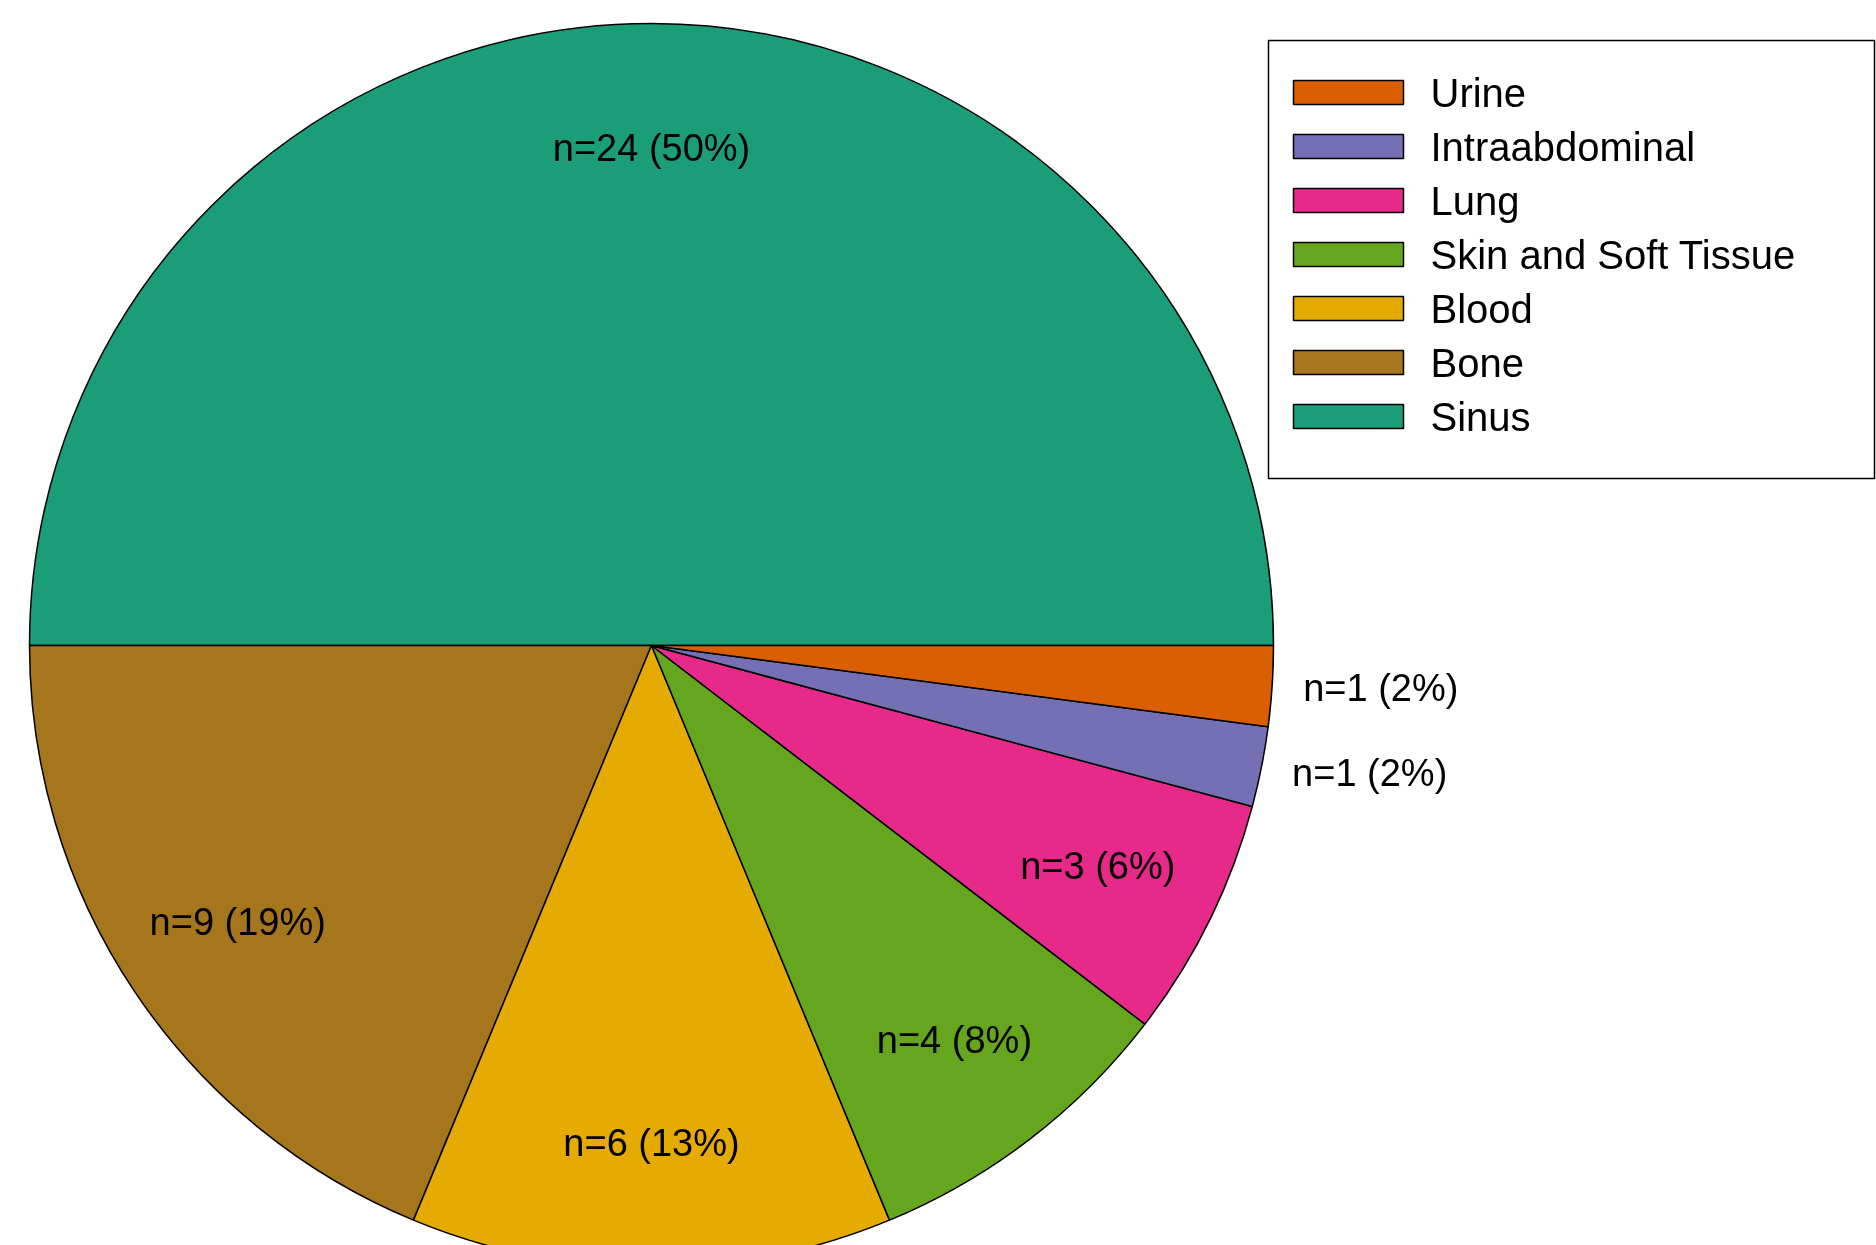 The height and width of the screenshot is (1245, 1876). What do you see at coordinates (954, 1040) in the screenshot?
I see `data-label: n=4 (8%)` at bounding box center [954, 1040].